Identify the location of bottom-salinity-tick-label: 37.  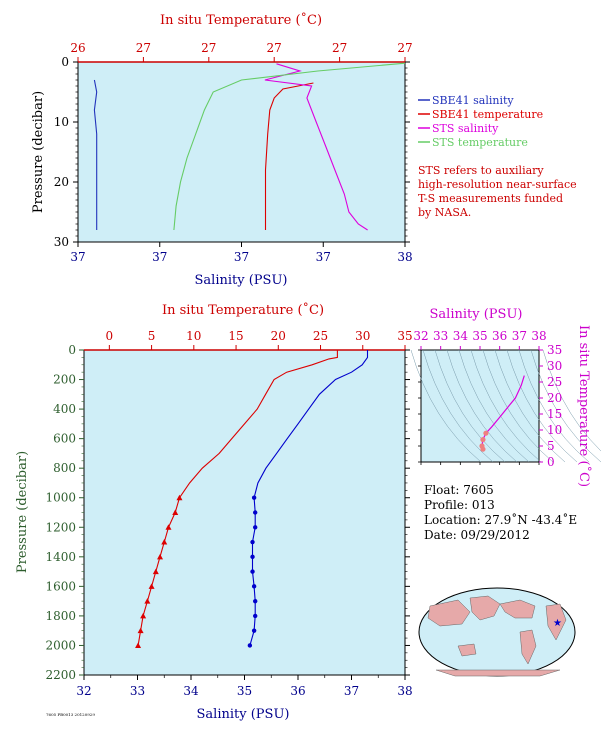
(351, 691).